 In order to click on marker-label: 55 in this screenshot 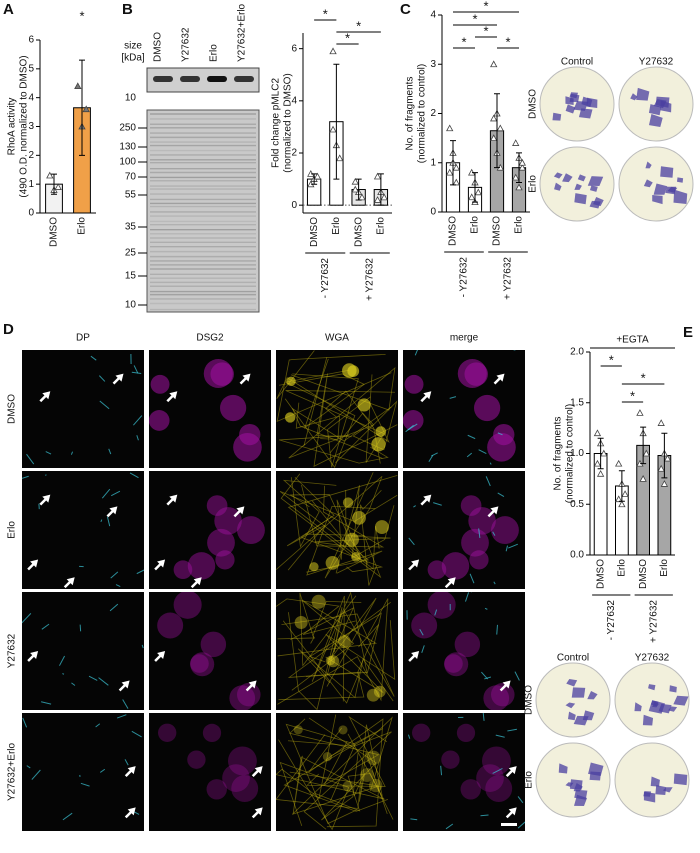, I will do `click(131, 195)`.